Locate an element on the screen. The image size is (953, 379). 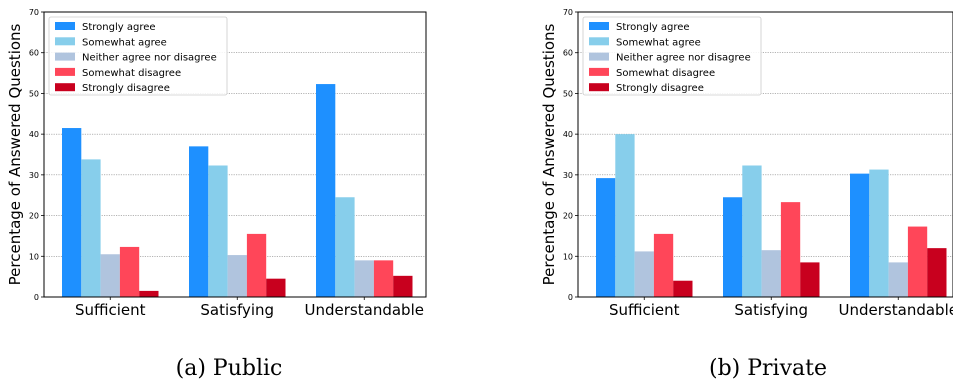
chart-caption: (a) Public is located at coordinates (229, 367).